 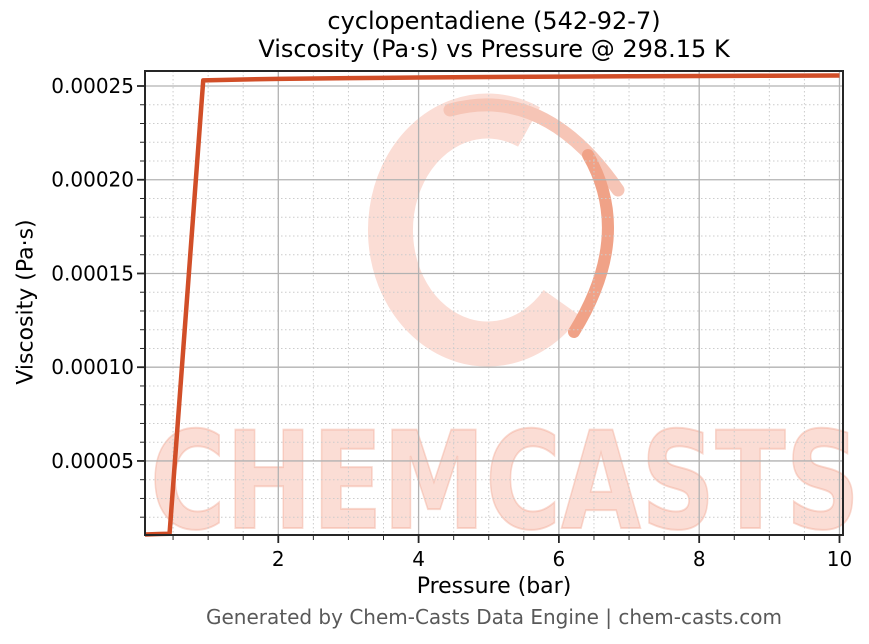 I want to click on x-tick-label: 8, so click(x=699, y=559).